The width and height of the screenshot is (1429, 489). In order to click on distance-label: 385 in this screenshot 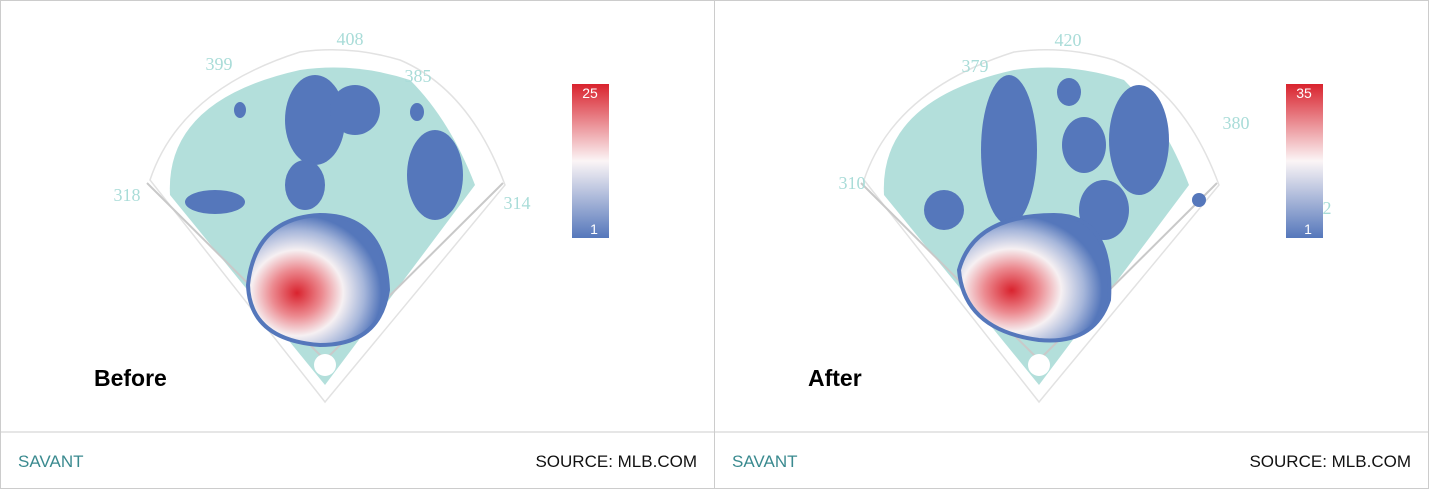, I will do `click(418, 76)`.